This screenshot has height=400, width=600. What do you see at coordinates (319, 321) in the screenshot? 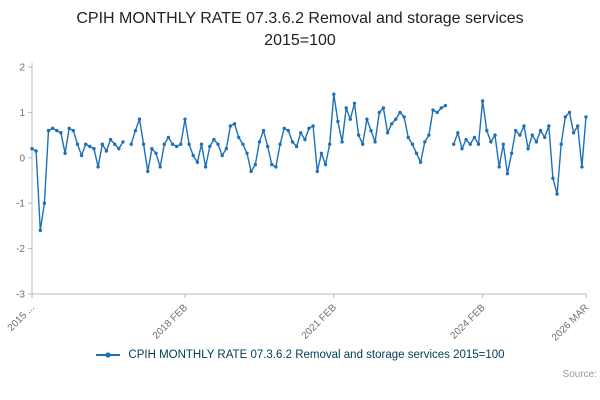
I see `svg-text: 2021 FEB` at bounding box center [319, 321].